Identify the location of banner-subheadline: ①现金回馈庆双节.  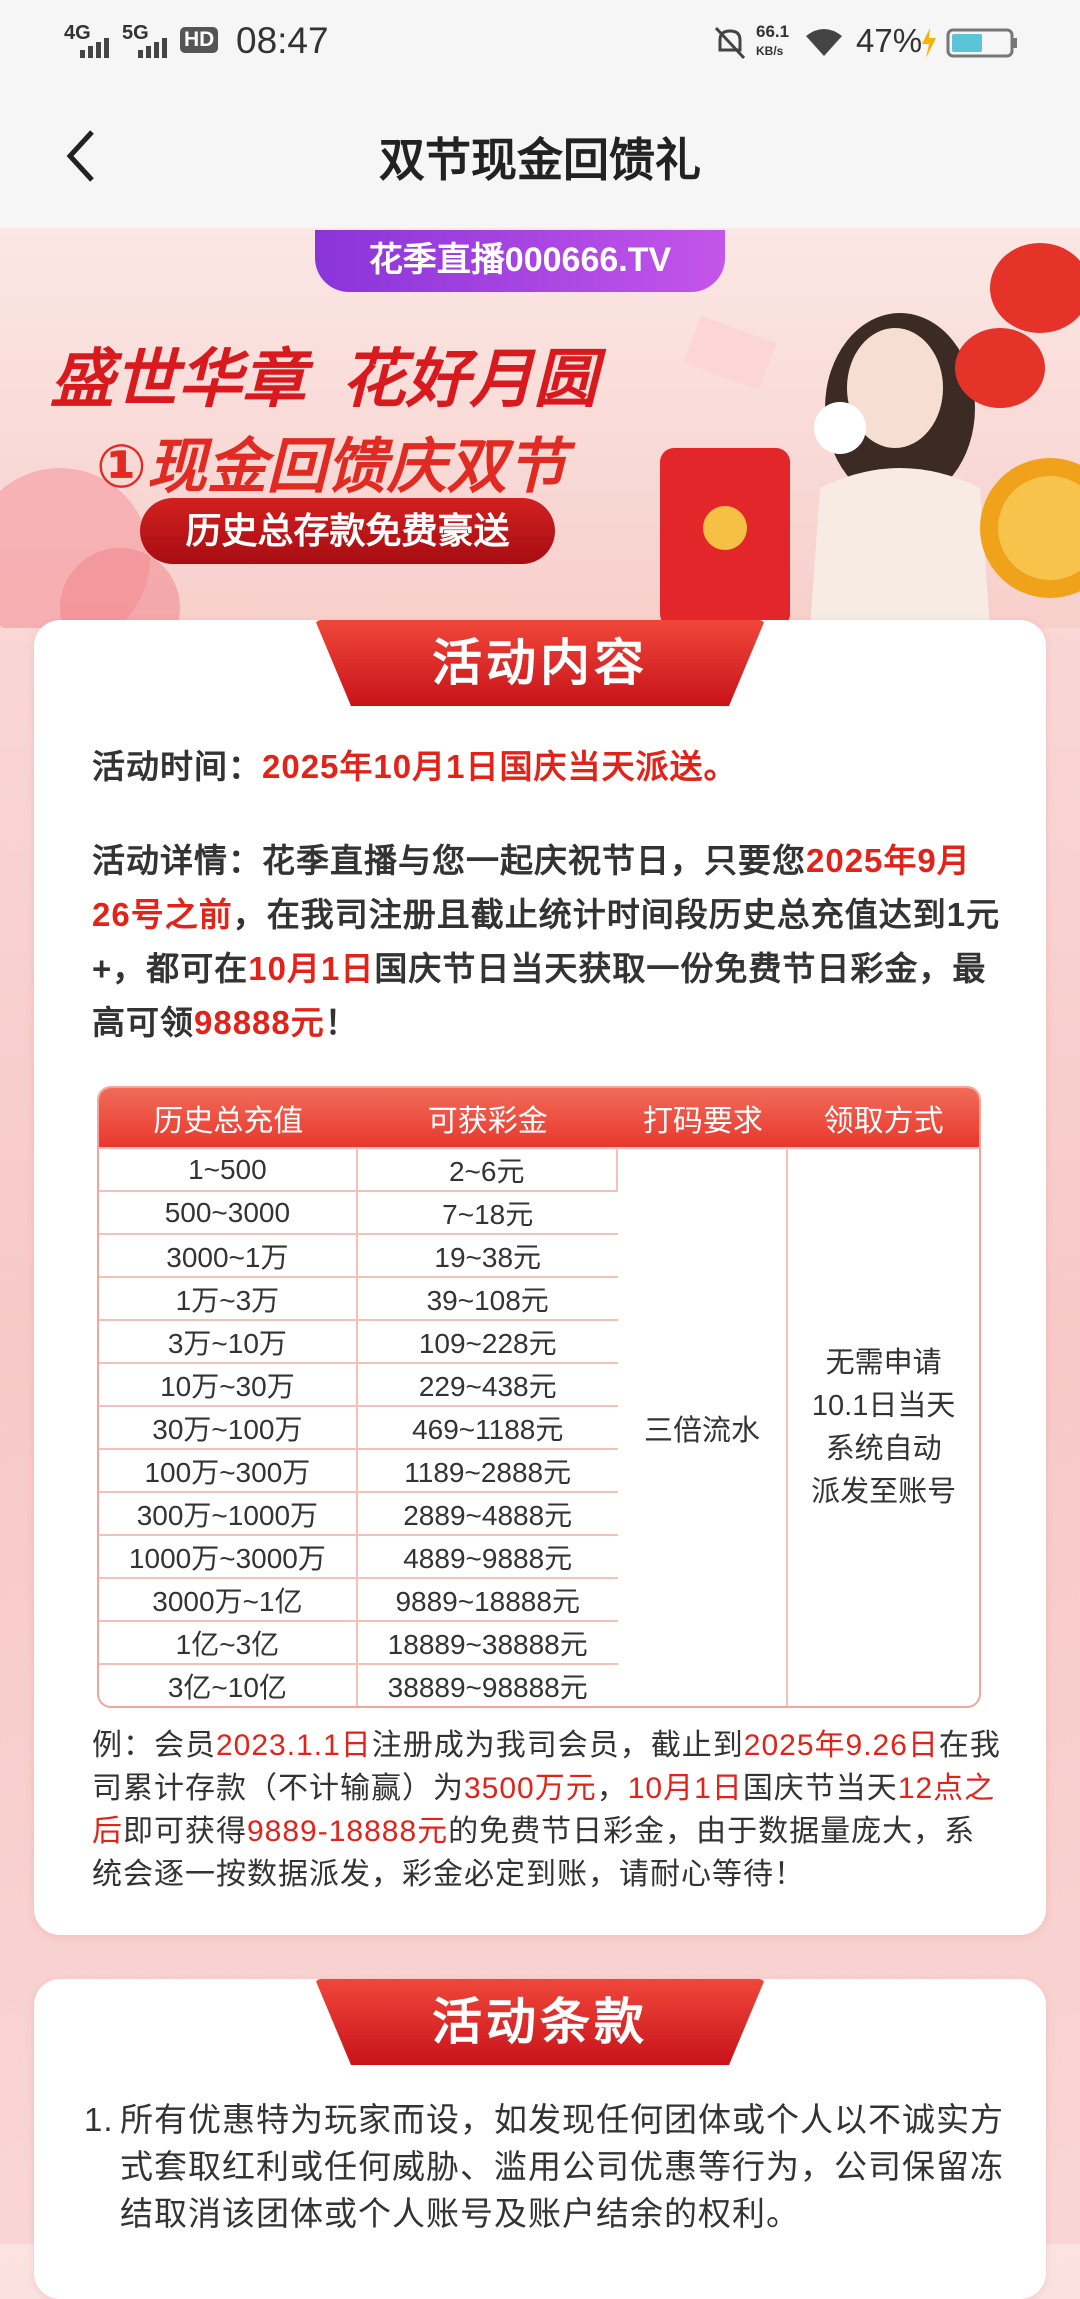
(331, 466).